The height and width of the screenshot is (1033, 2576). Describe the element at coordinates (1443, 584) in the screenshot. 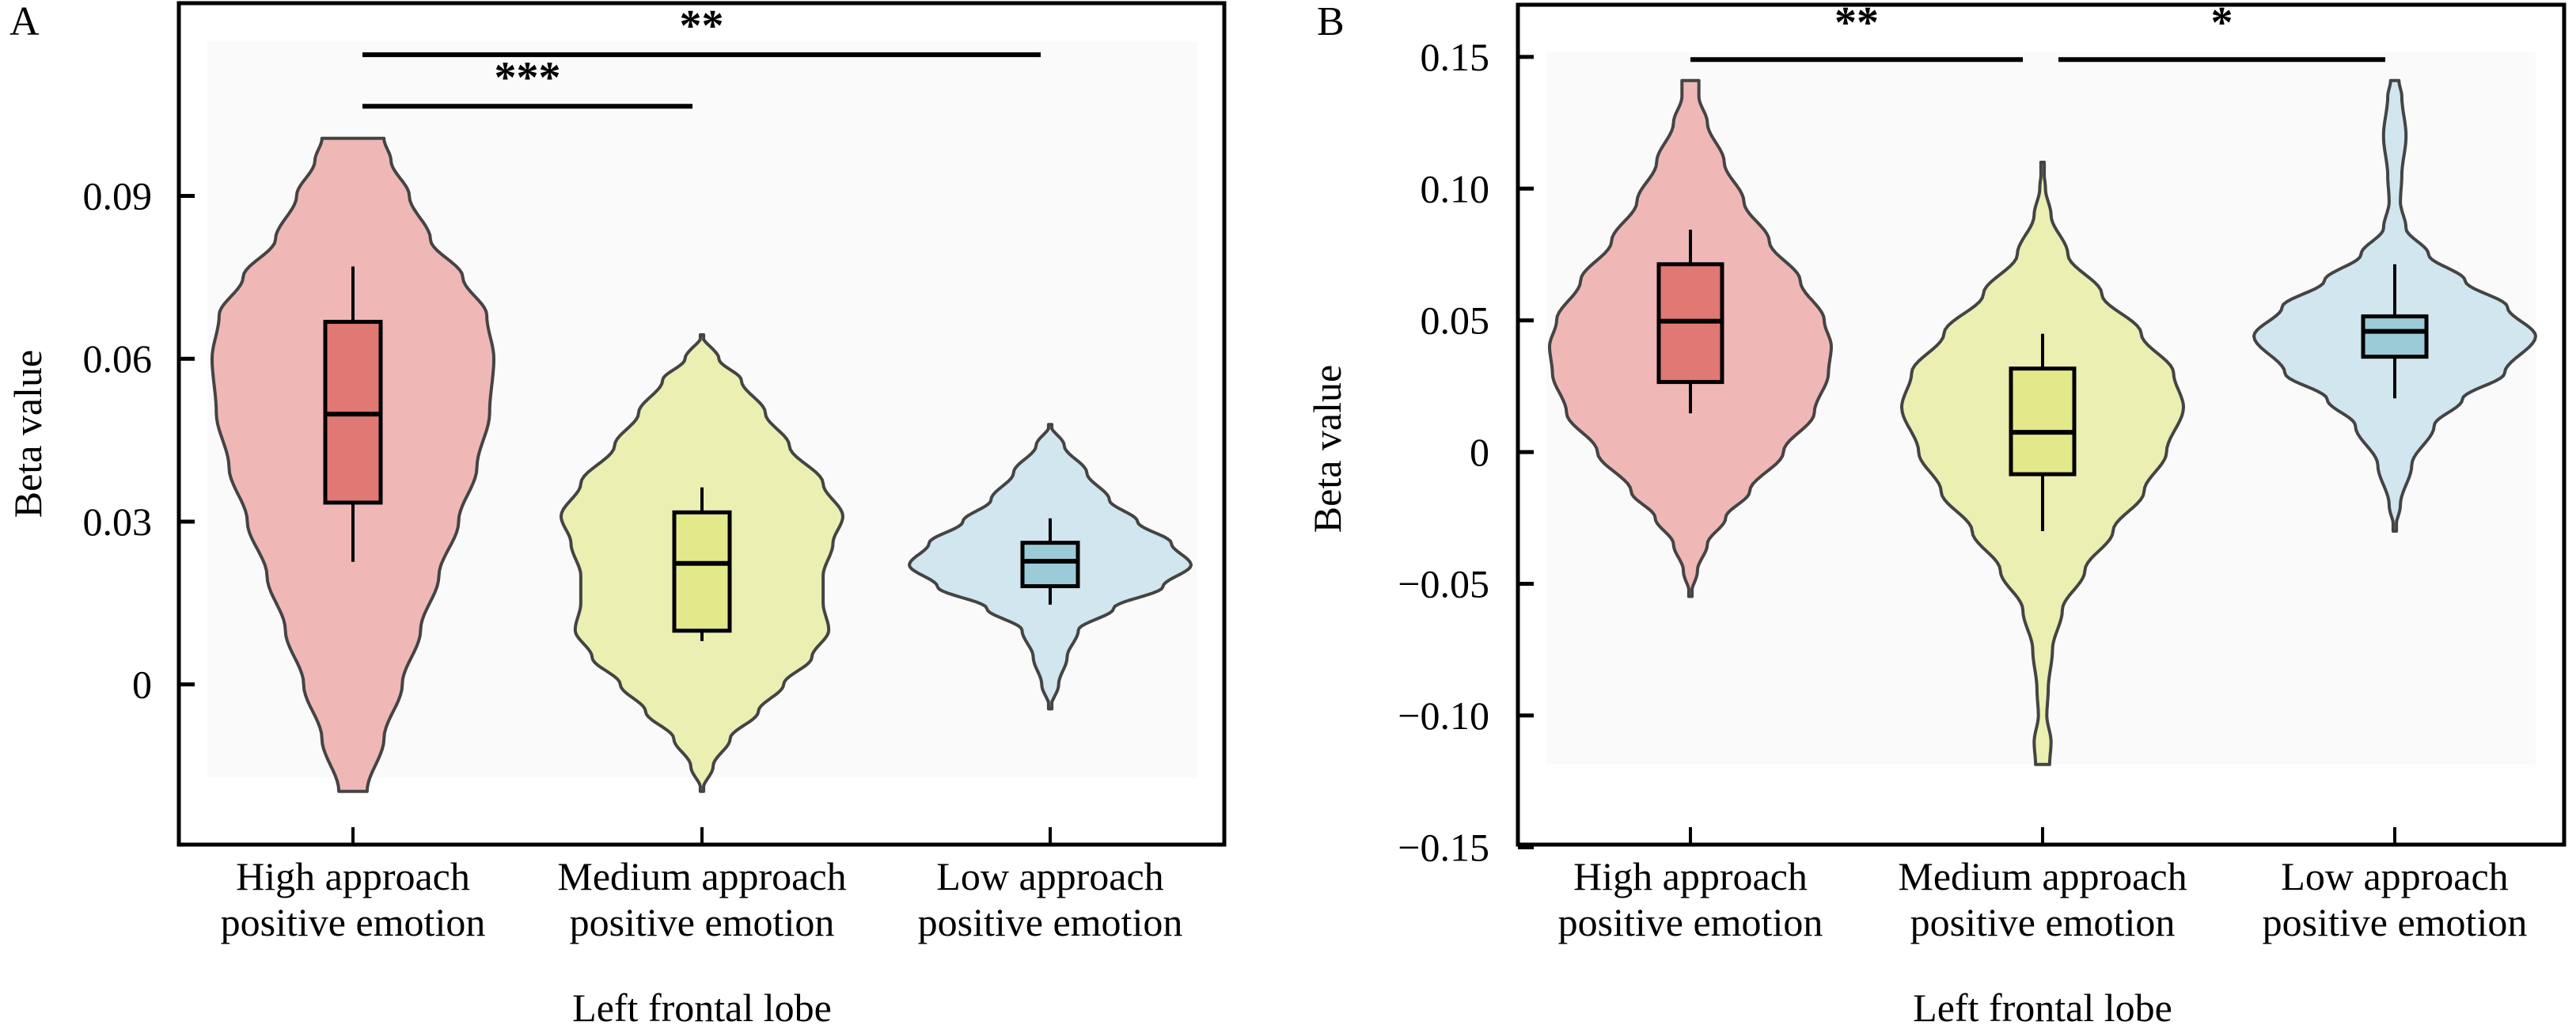

I see `y-tick-label: −0.05` at that location.